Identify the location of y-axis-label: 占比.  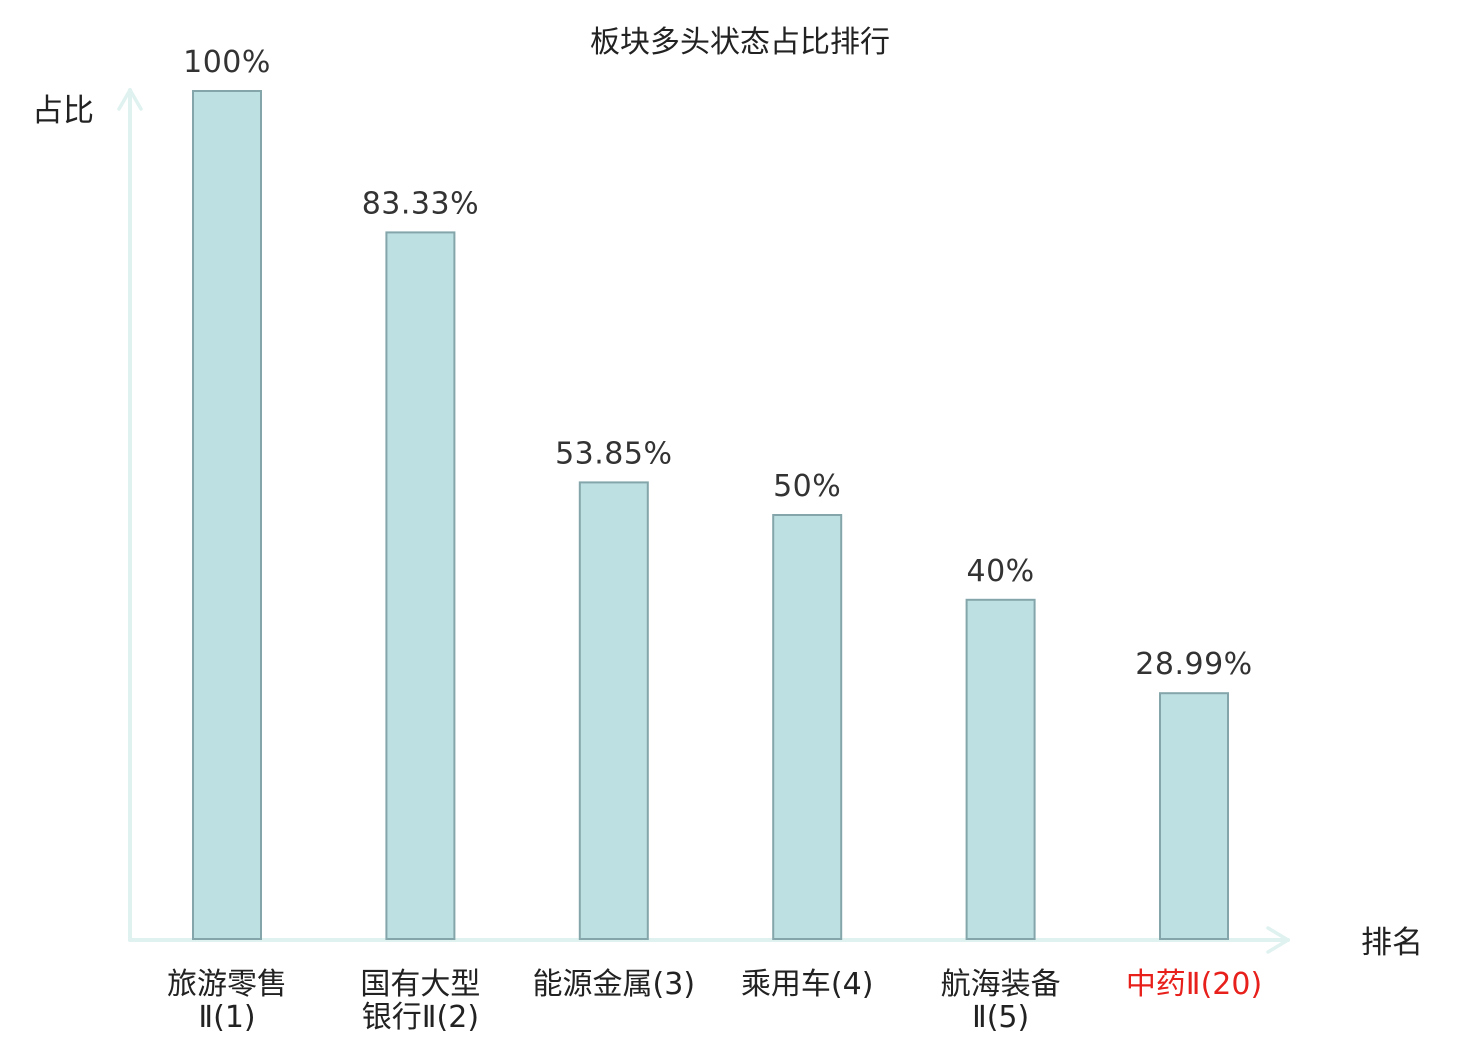
(63, 111).